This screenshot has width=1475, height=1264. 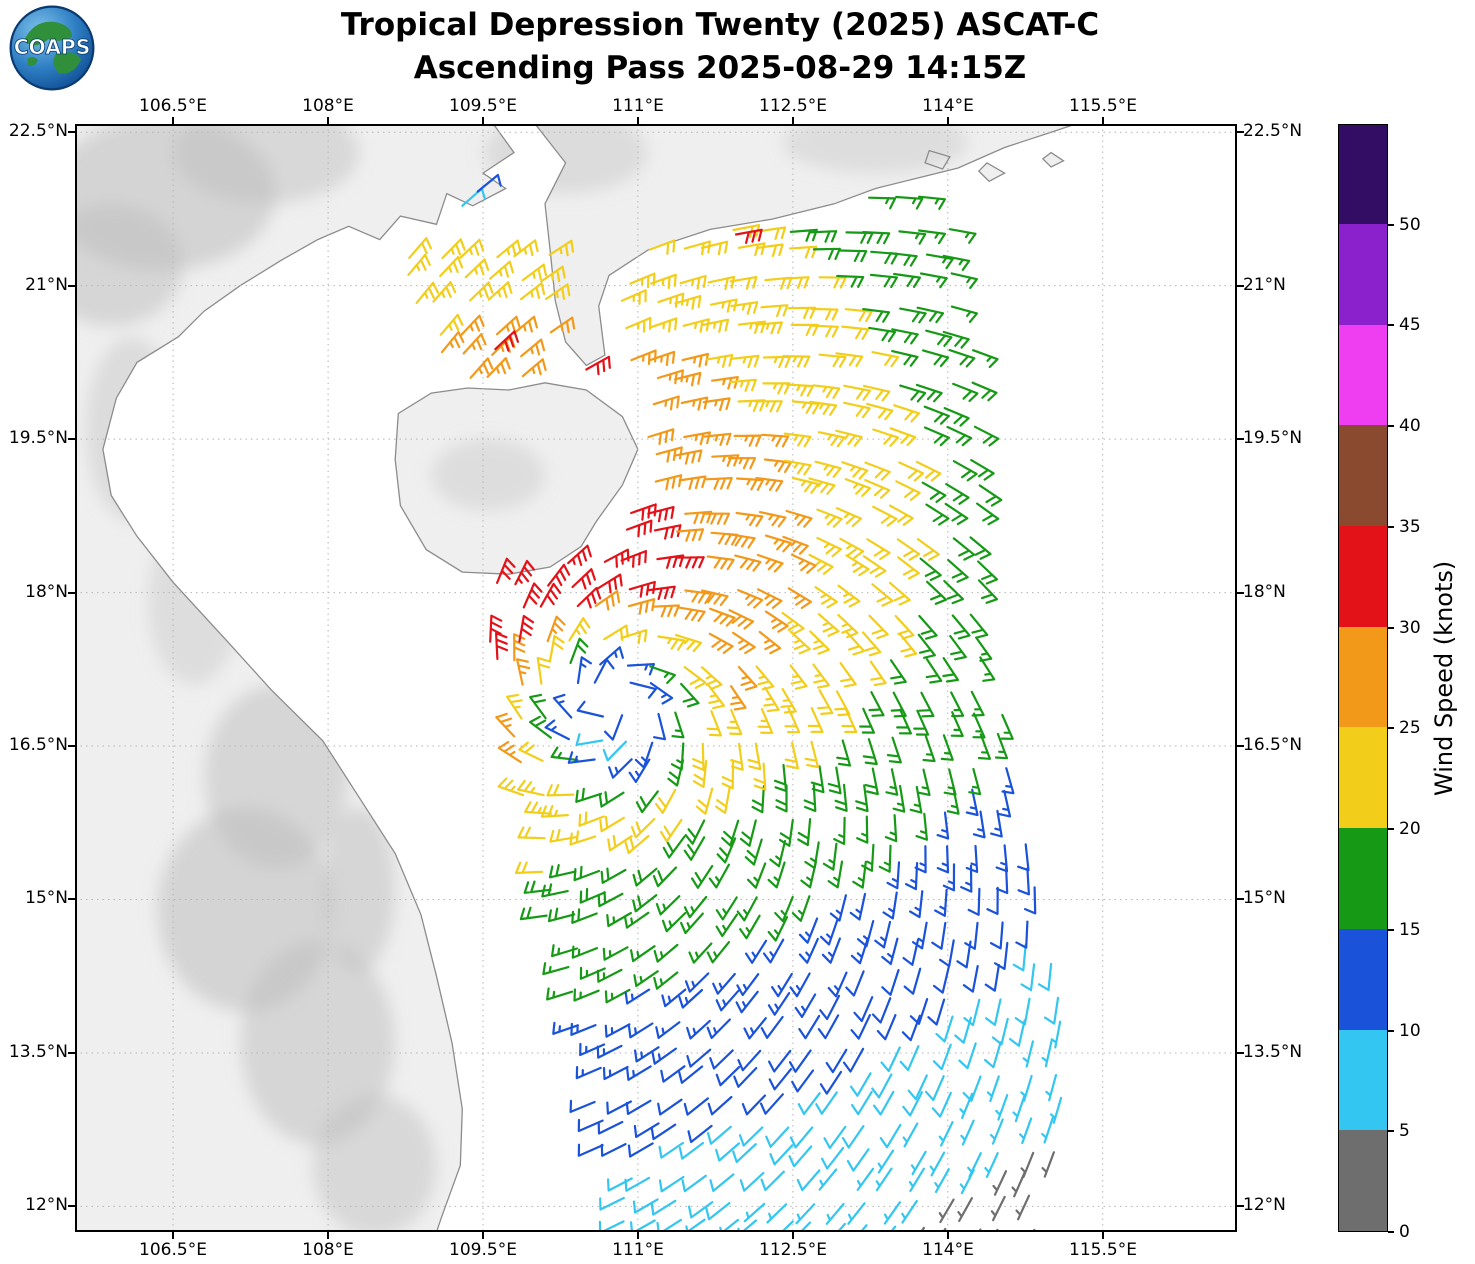 I want to click on colorbar-tick-label: 15, so click(x=1410, y=930).